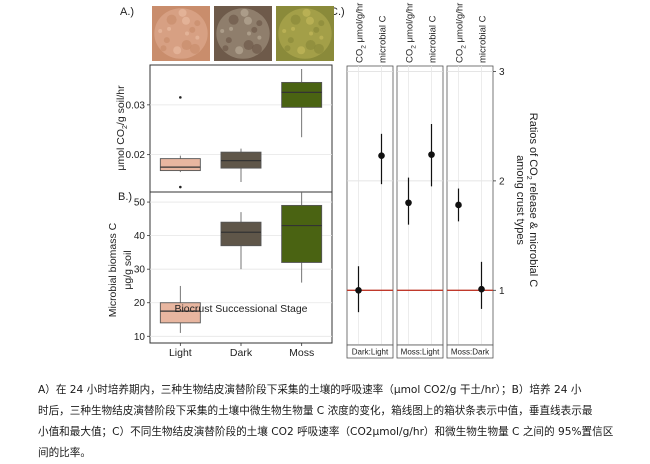  Describe the element at coordinates (140, 203) in the screenshot. I see `y-tick-label: 50` at that location.